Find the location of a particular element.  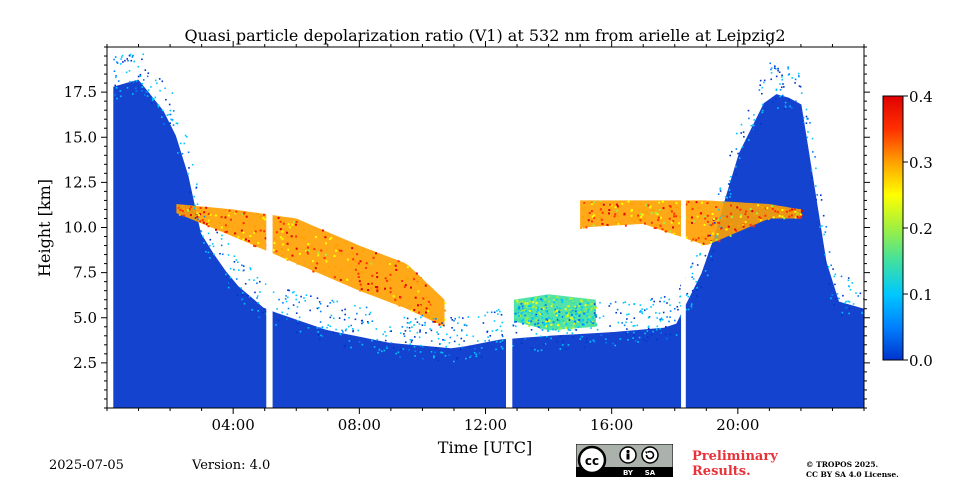

cc-license-badge: cc BY SA is located at coordinates (624, 460).